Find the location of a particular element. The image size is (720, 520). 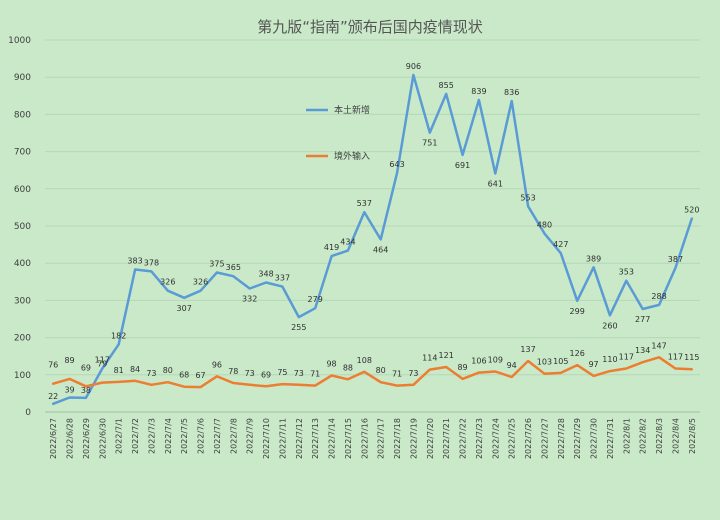

x-tick-label: 2022/7/31 is located at coordinates (610, 438).